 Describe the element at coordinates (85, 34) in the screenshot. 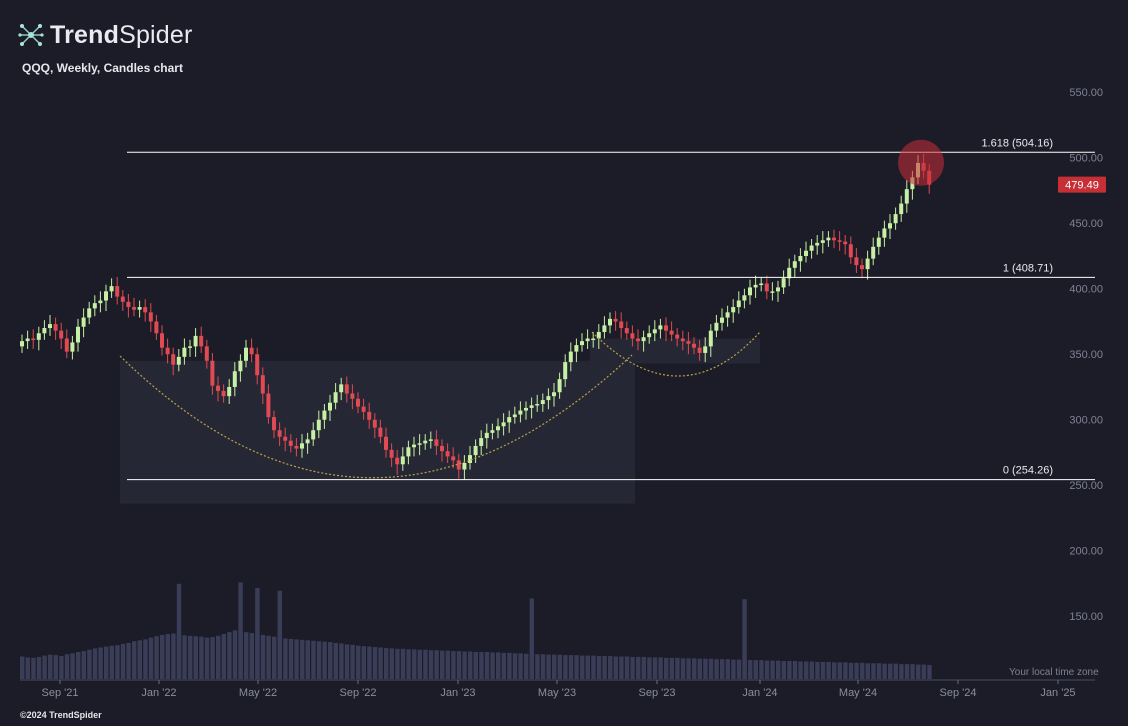

I see `brand-name-bold: Trend` at that location.